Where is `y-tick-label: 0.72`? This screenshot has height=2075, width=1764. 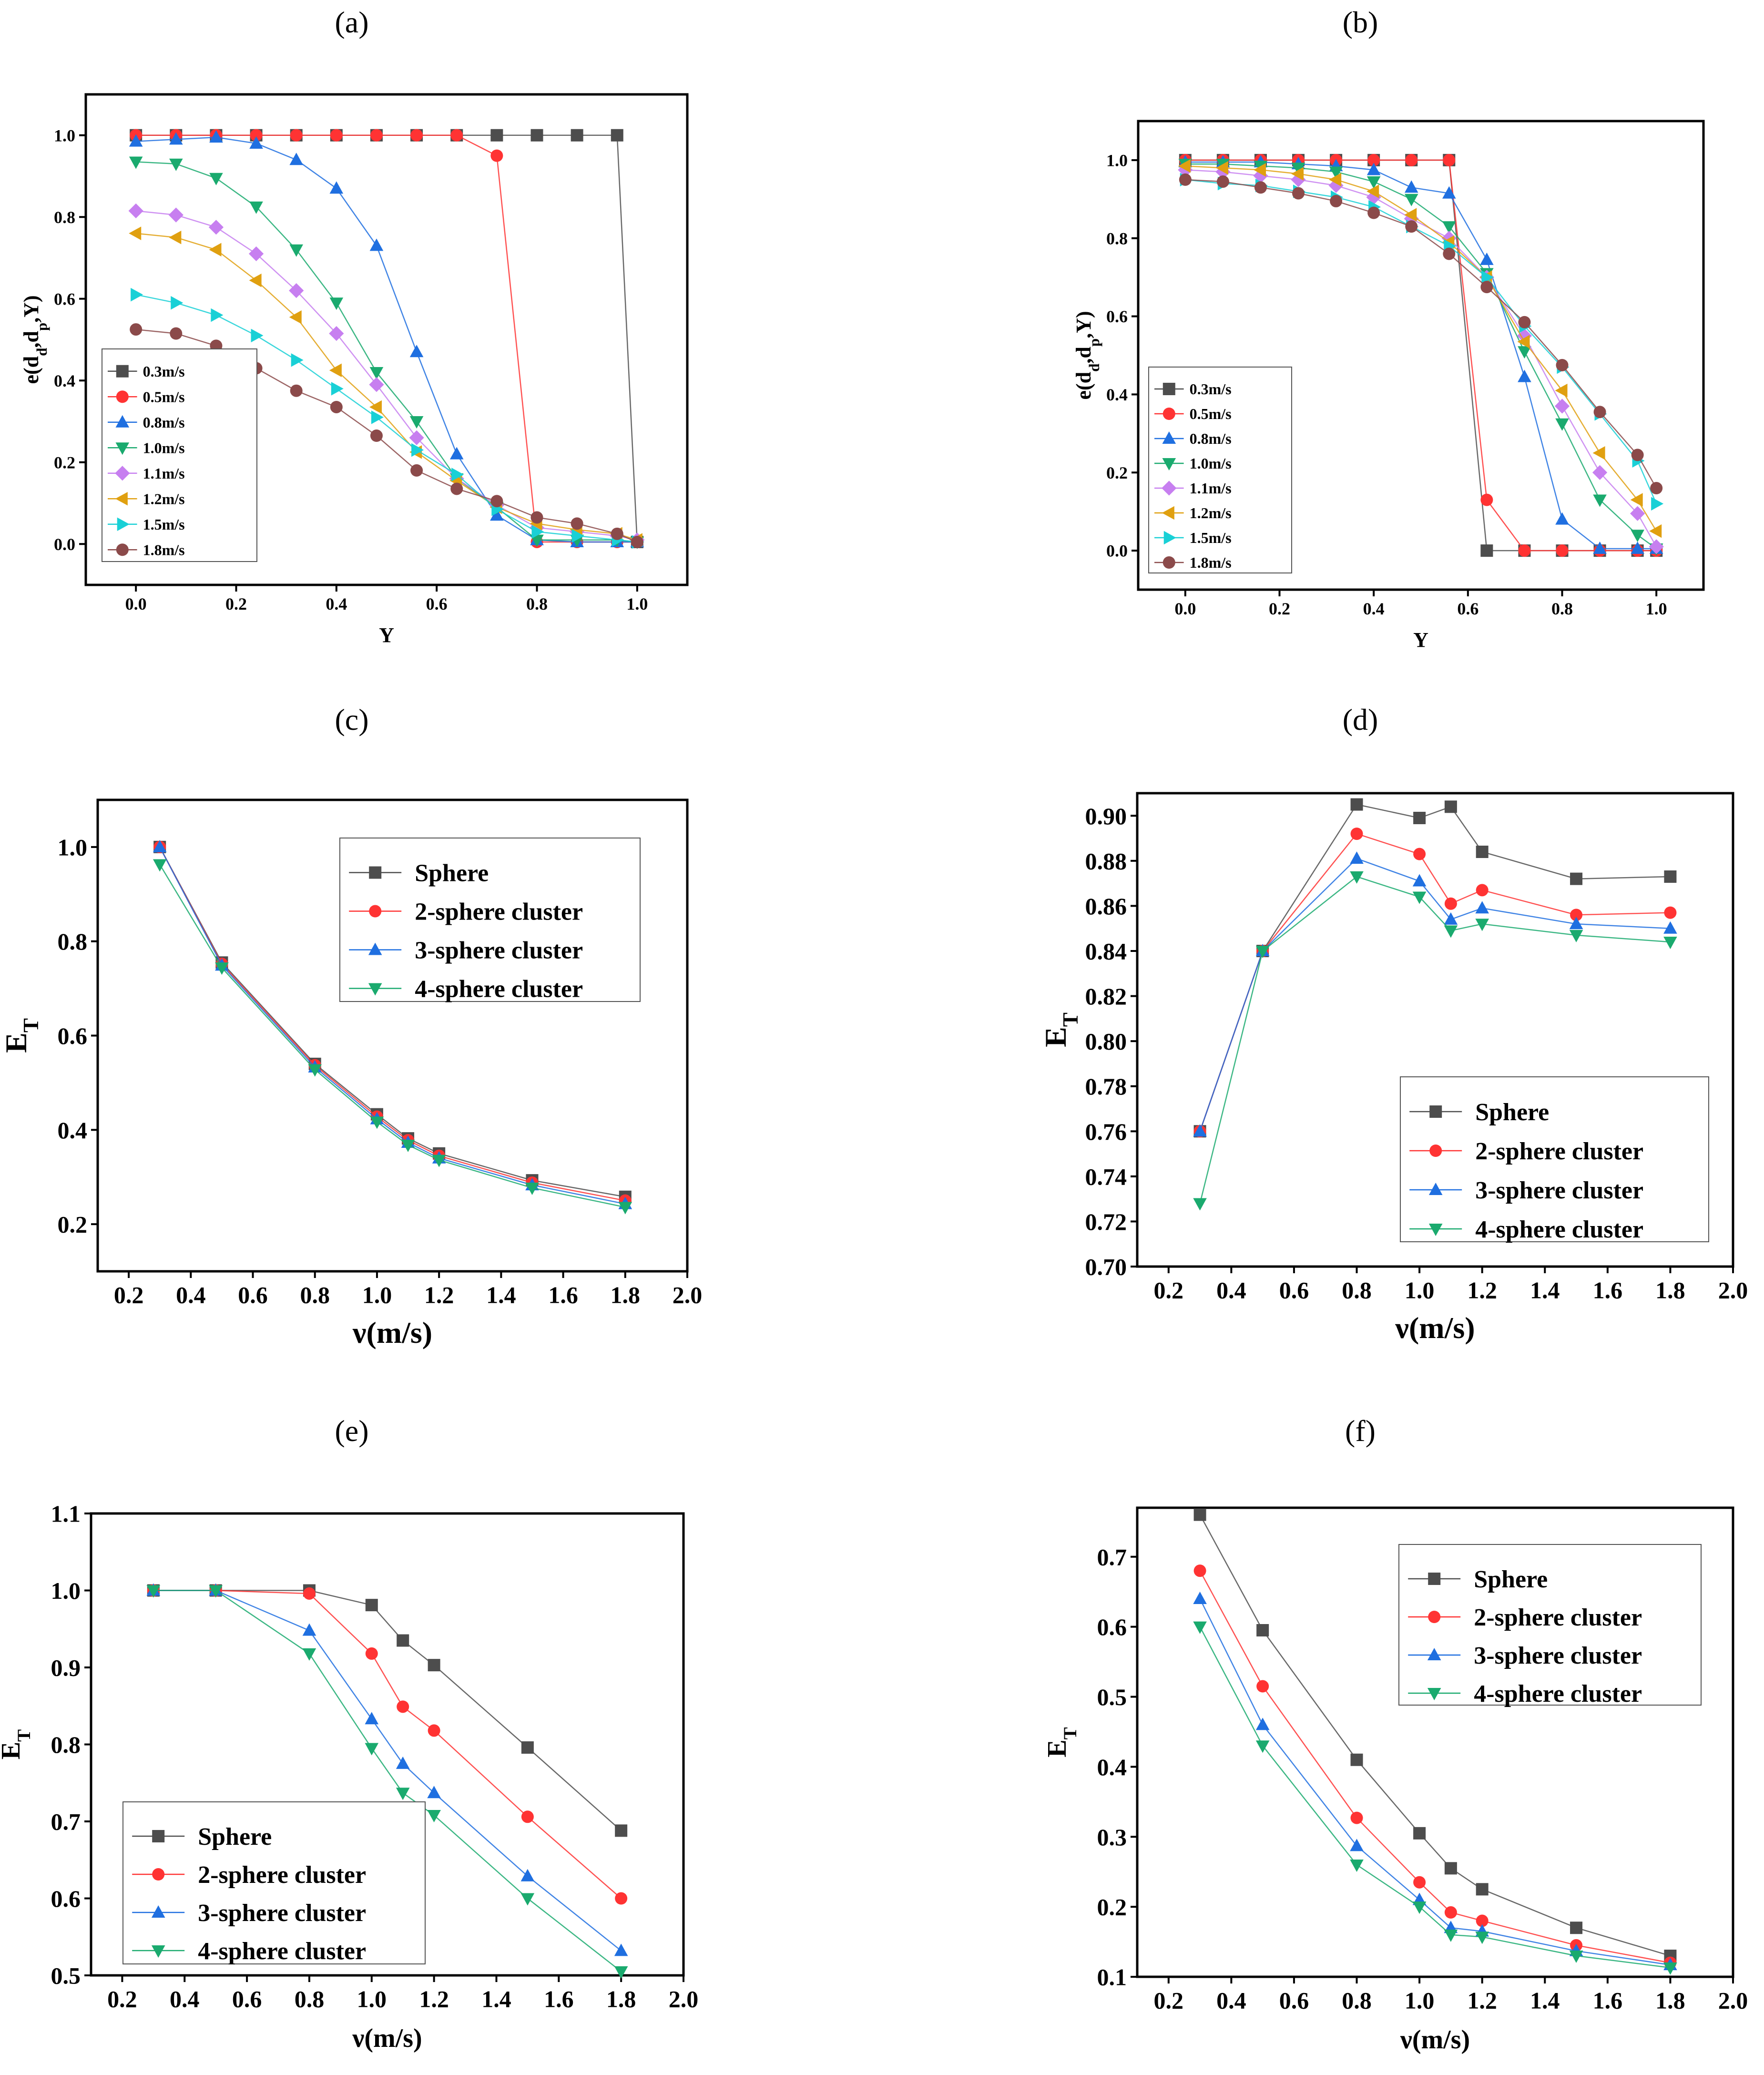 y-tick-label: 0.72 is located at coordinates (1106, 1221).